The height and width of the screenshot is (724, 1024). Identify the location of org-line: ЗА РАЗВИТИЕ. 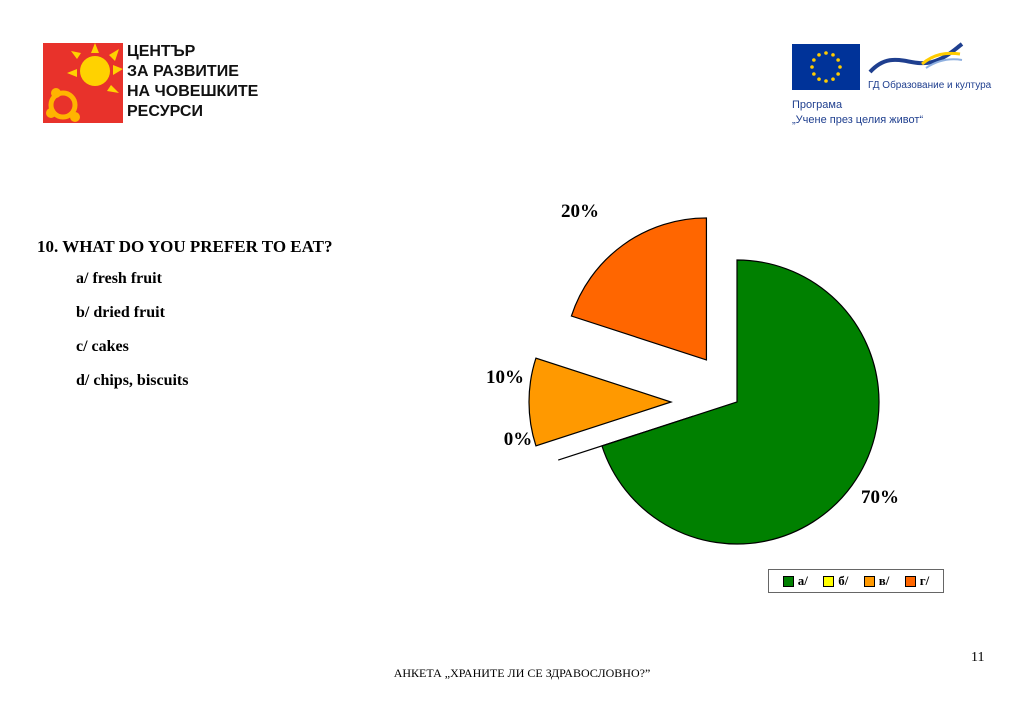
(183, 71).